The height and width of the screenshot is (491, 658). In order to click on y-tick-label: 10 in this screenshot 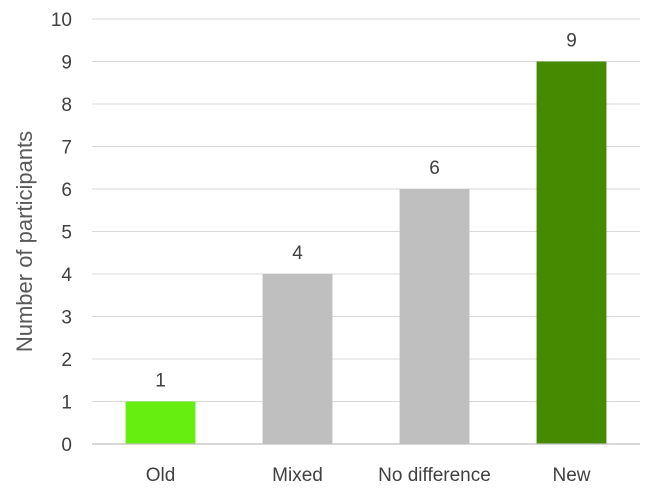, I will do `click(61, 20)`.